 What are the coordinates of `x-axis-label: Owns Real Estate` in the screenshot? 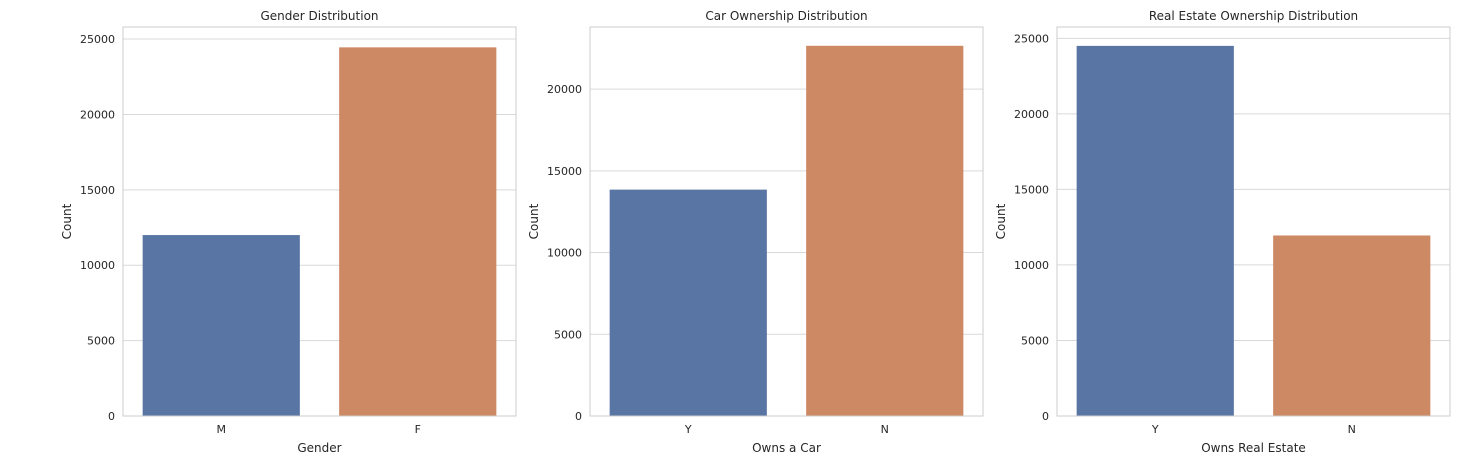 It's located at (1253, 448).